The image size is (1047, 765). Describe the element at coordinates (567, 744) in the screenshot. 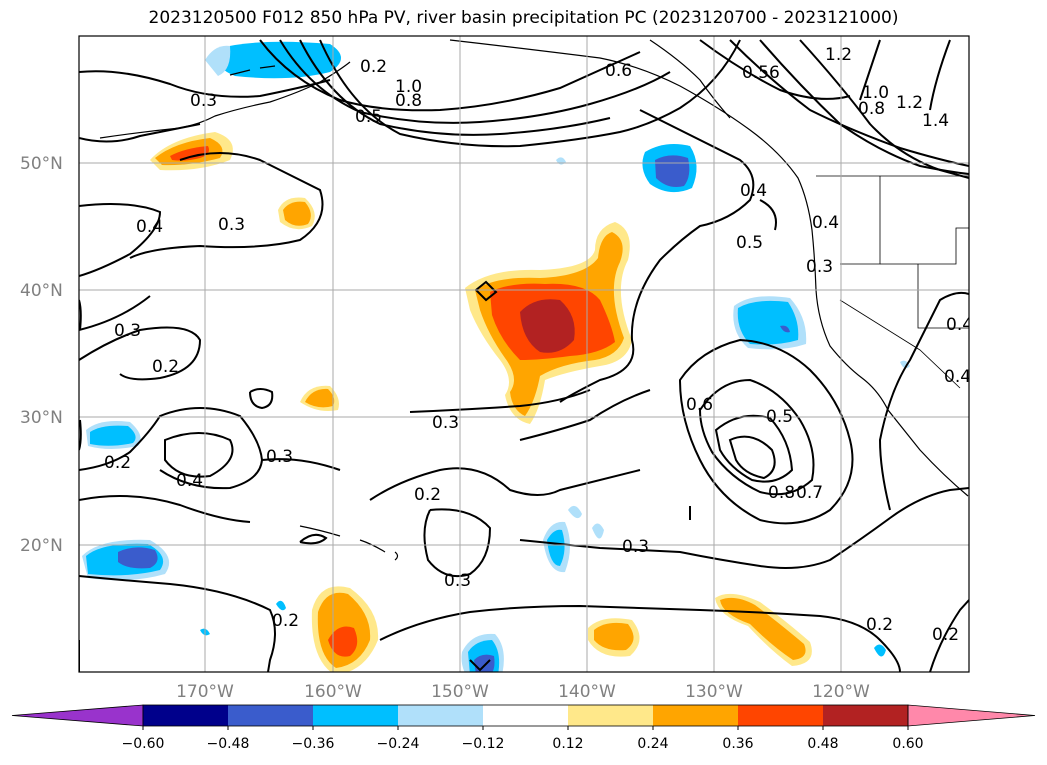

I see `colorbar-tick-label: 0.12` at that location.